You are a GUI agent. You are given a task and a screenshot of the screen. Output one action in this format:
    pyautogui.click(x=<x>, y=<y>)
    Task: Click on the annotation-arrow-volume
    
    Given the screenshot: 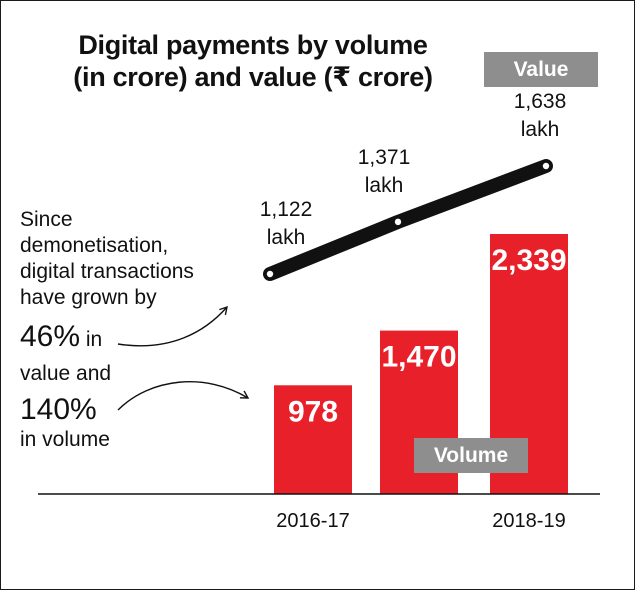 What is the action you would take?
    pyautogui.click(x=183, y=396)
    